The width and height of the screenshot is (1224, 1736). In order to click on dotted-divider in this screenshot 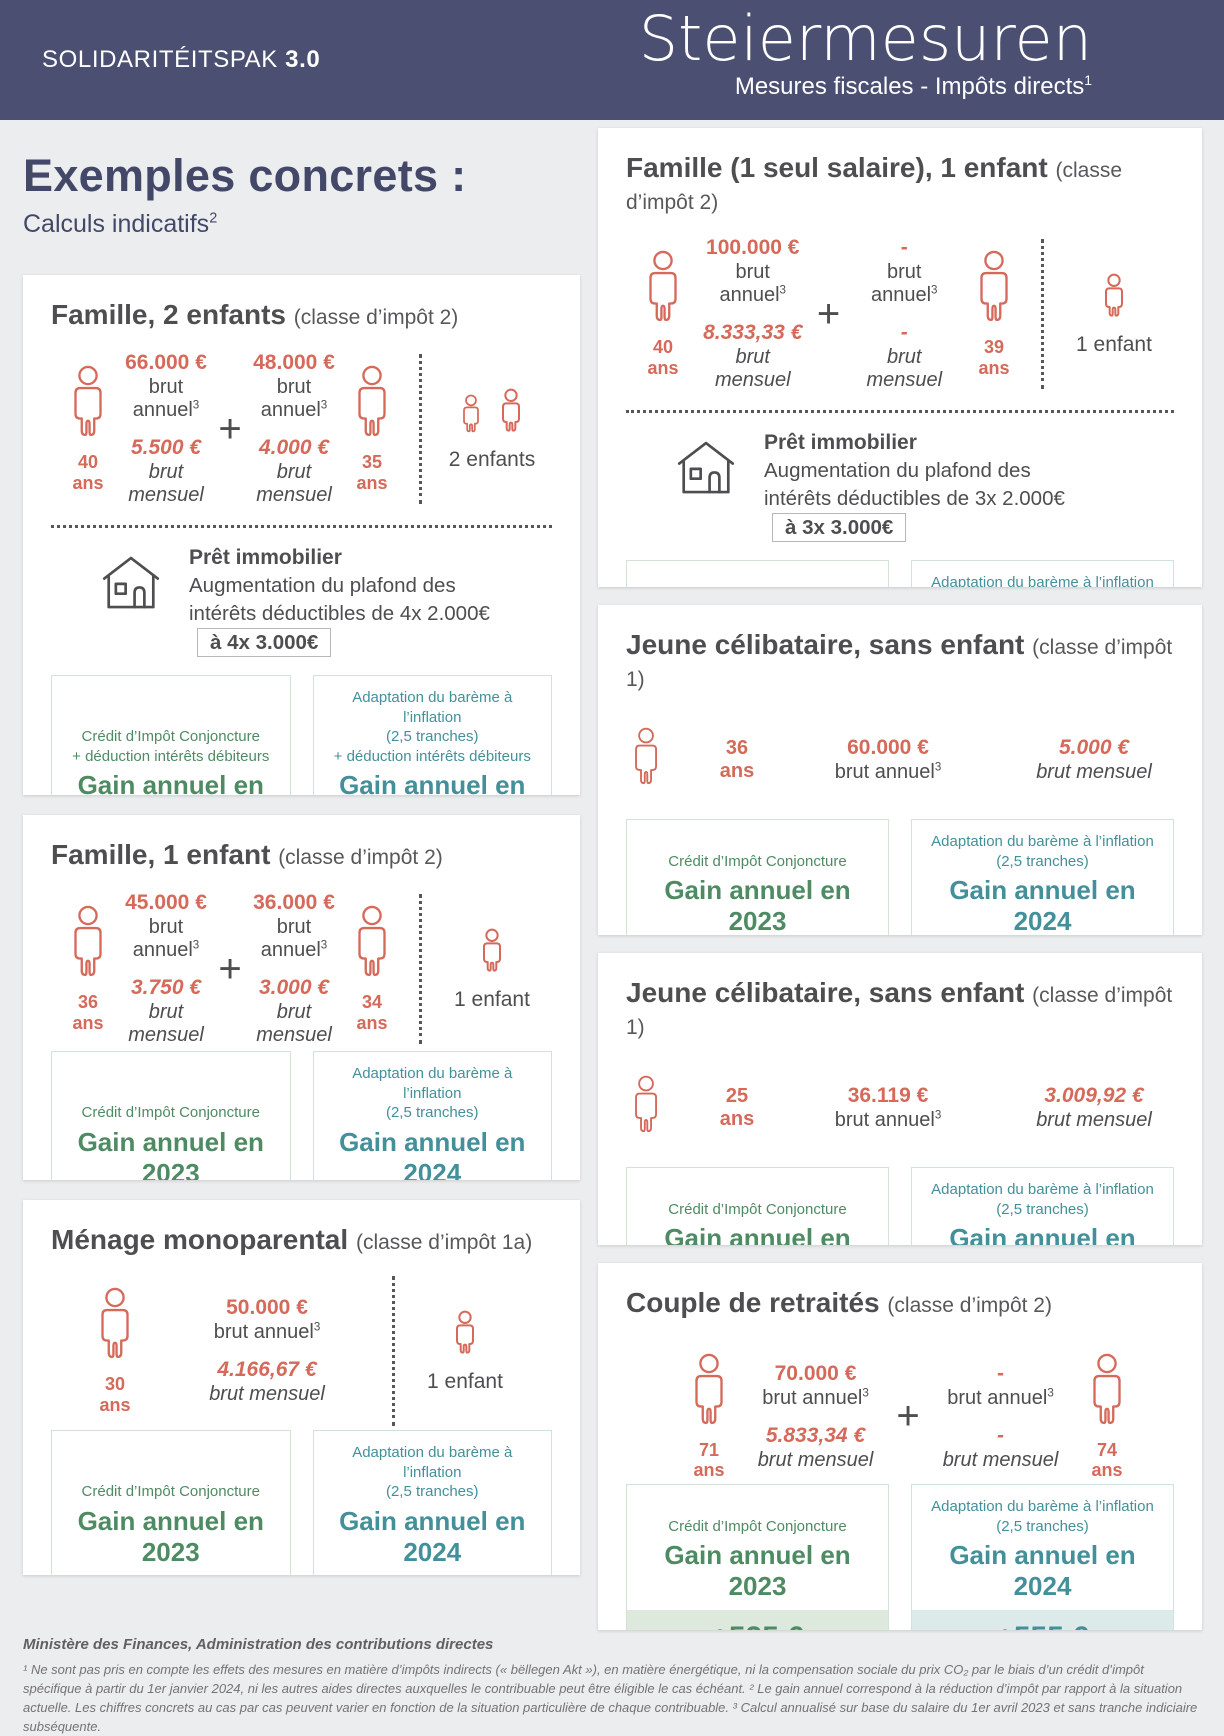, I will do `click(301, 526)`.